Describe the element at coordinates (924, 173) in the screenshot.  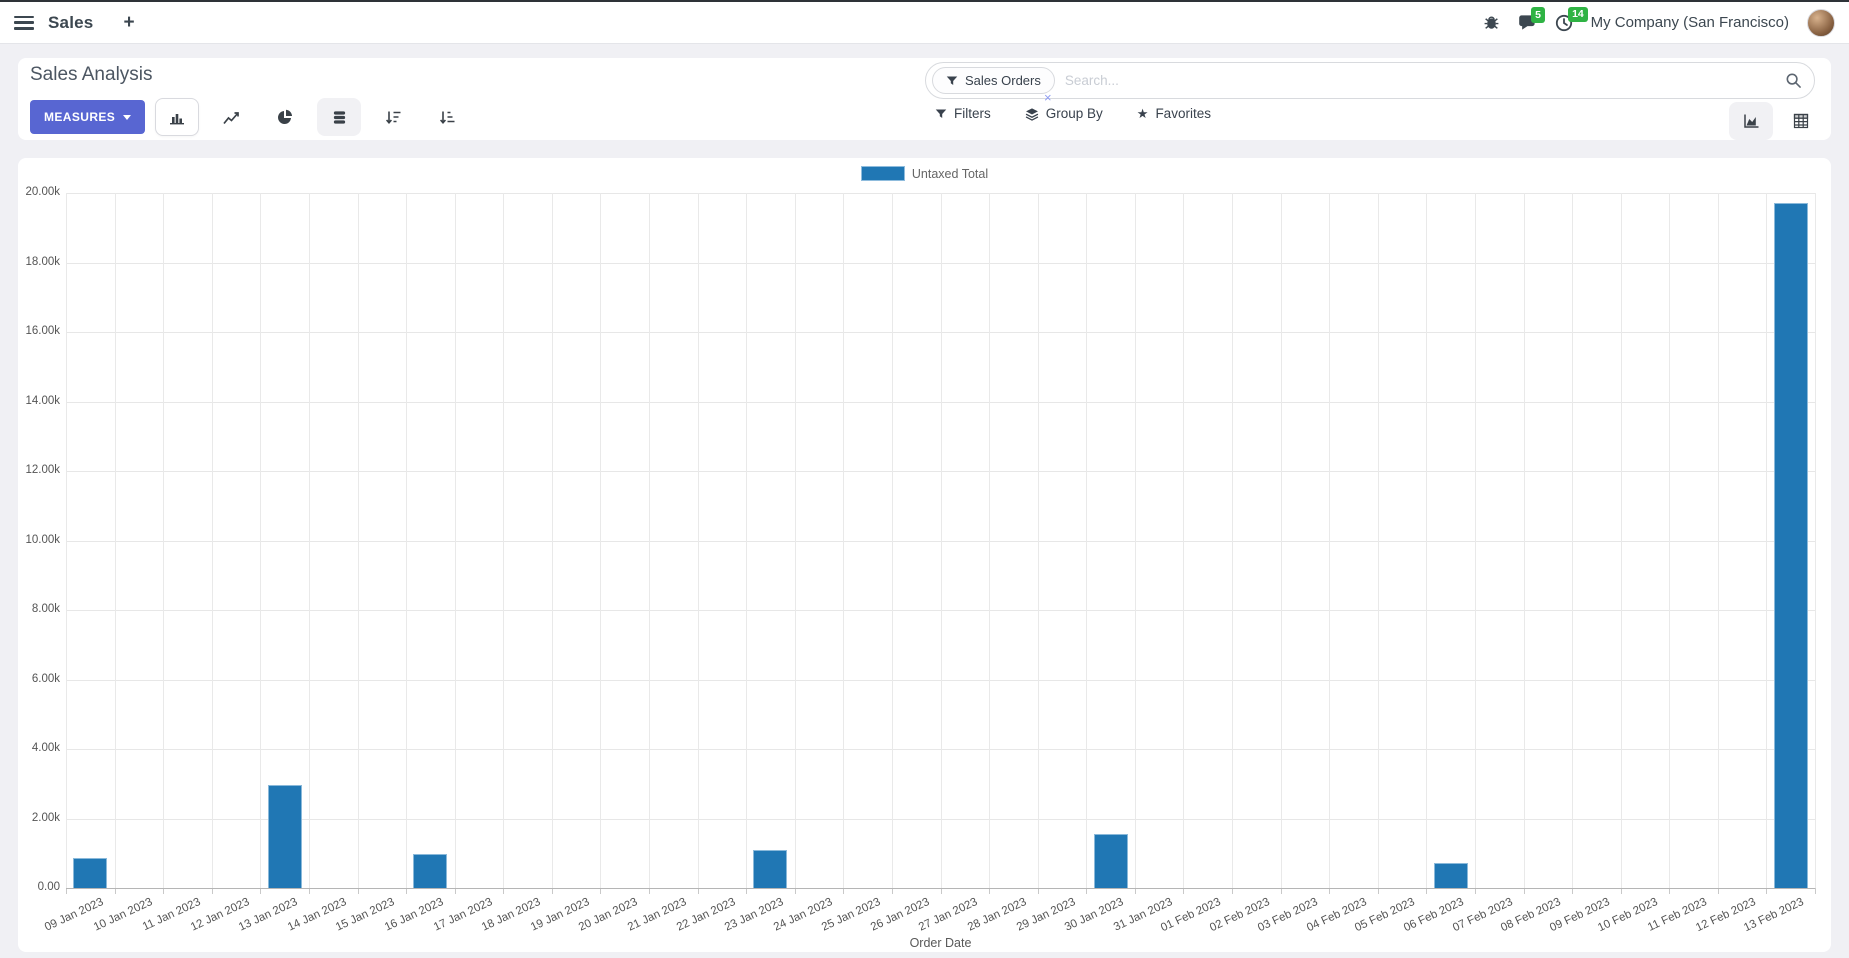
I see `legend-item: Untaxed Total` at that location.